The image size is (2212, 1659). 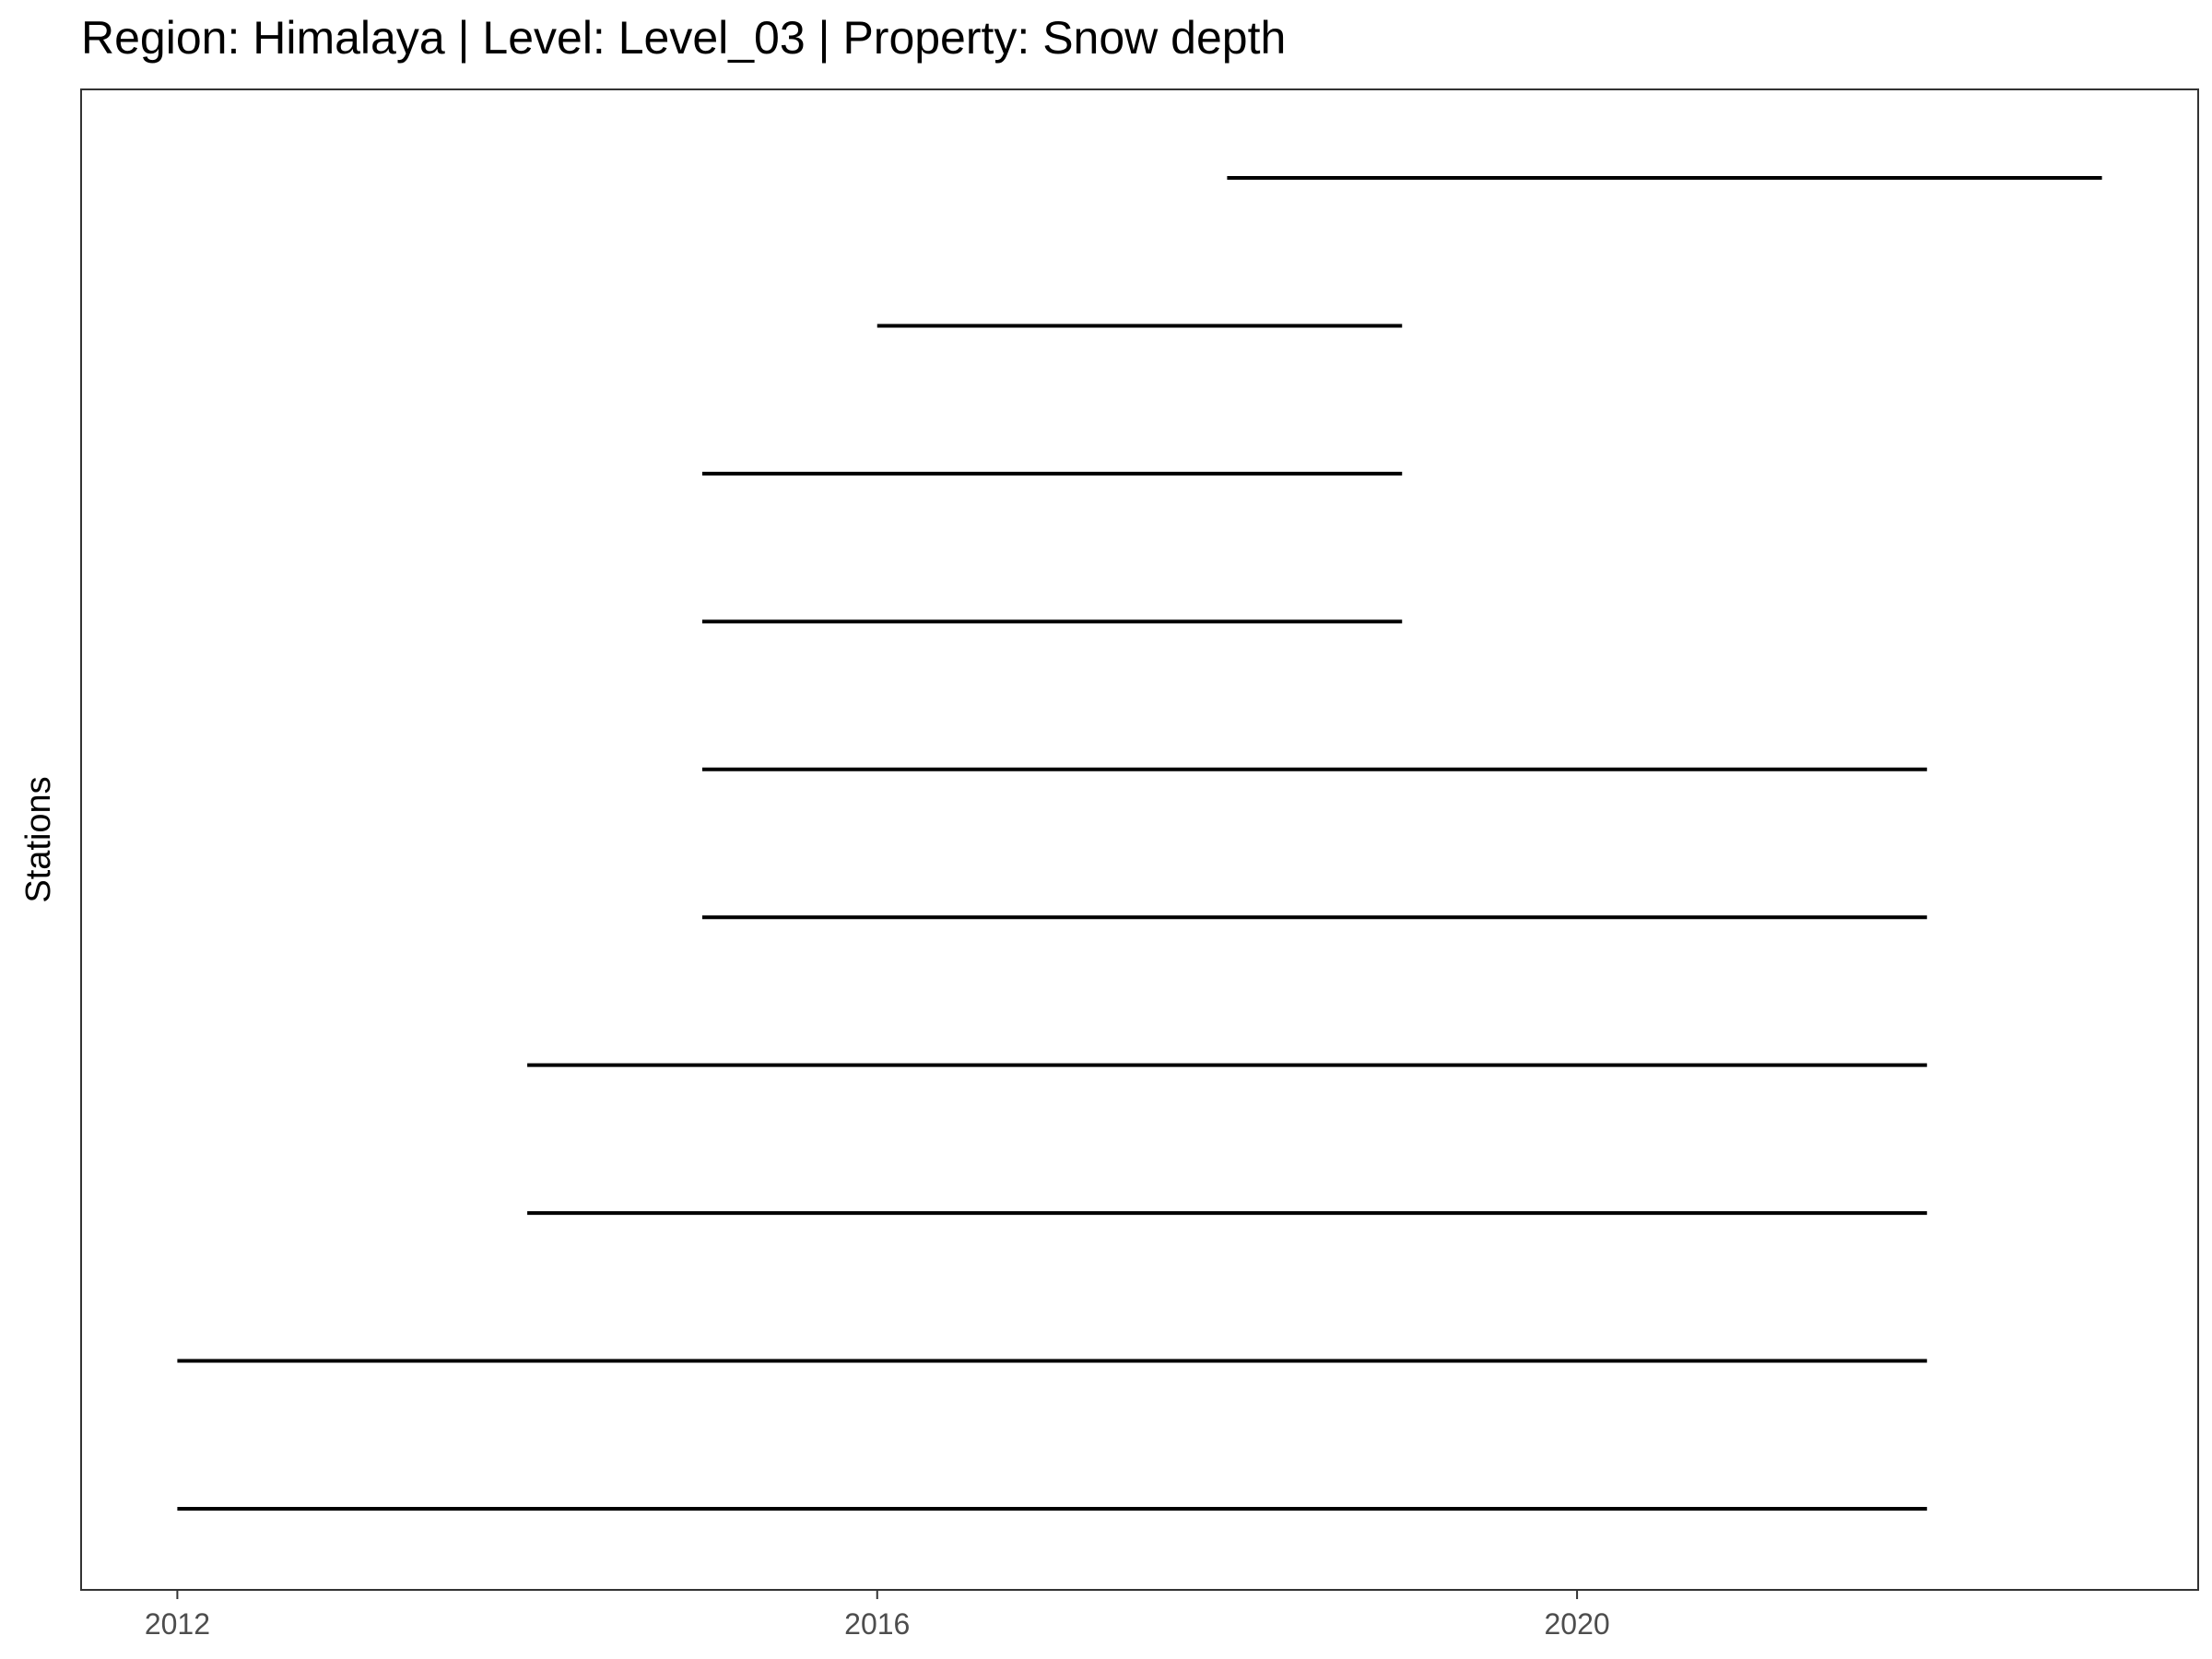 What do you see at coordinates (177, 1624) in the screenshot?
I see `x-tick-label-2012: 2012` at bounding box center [177, 1624].